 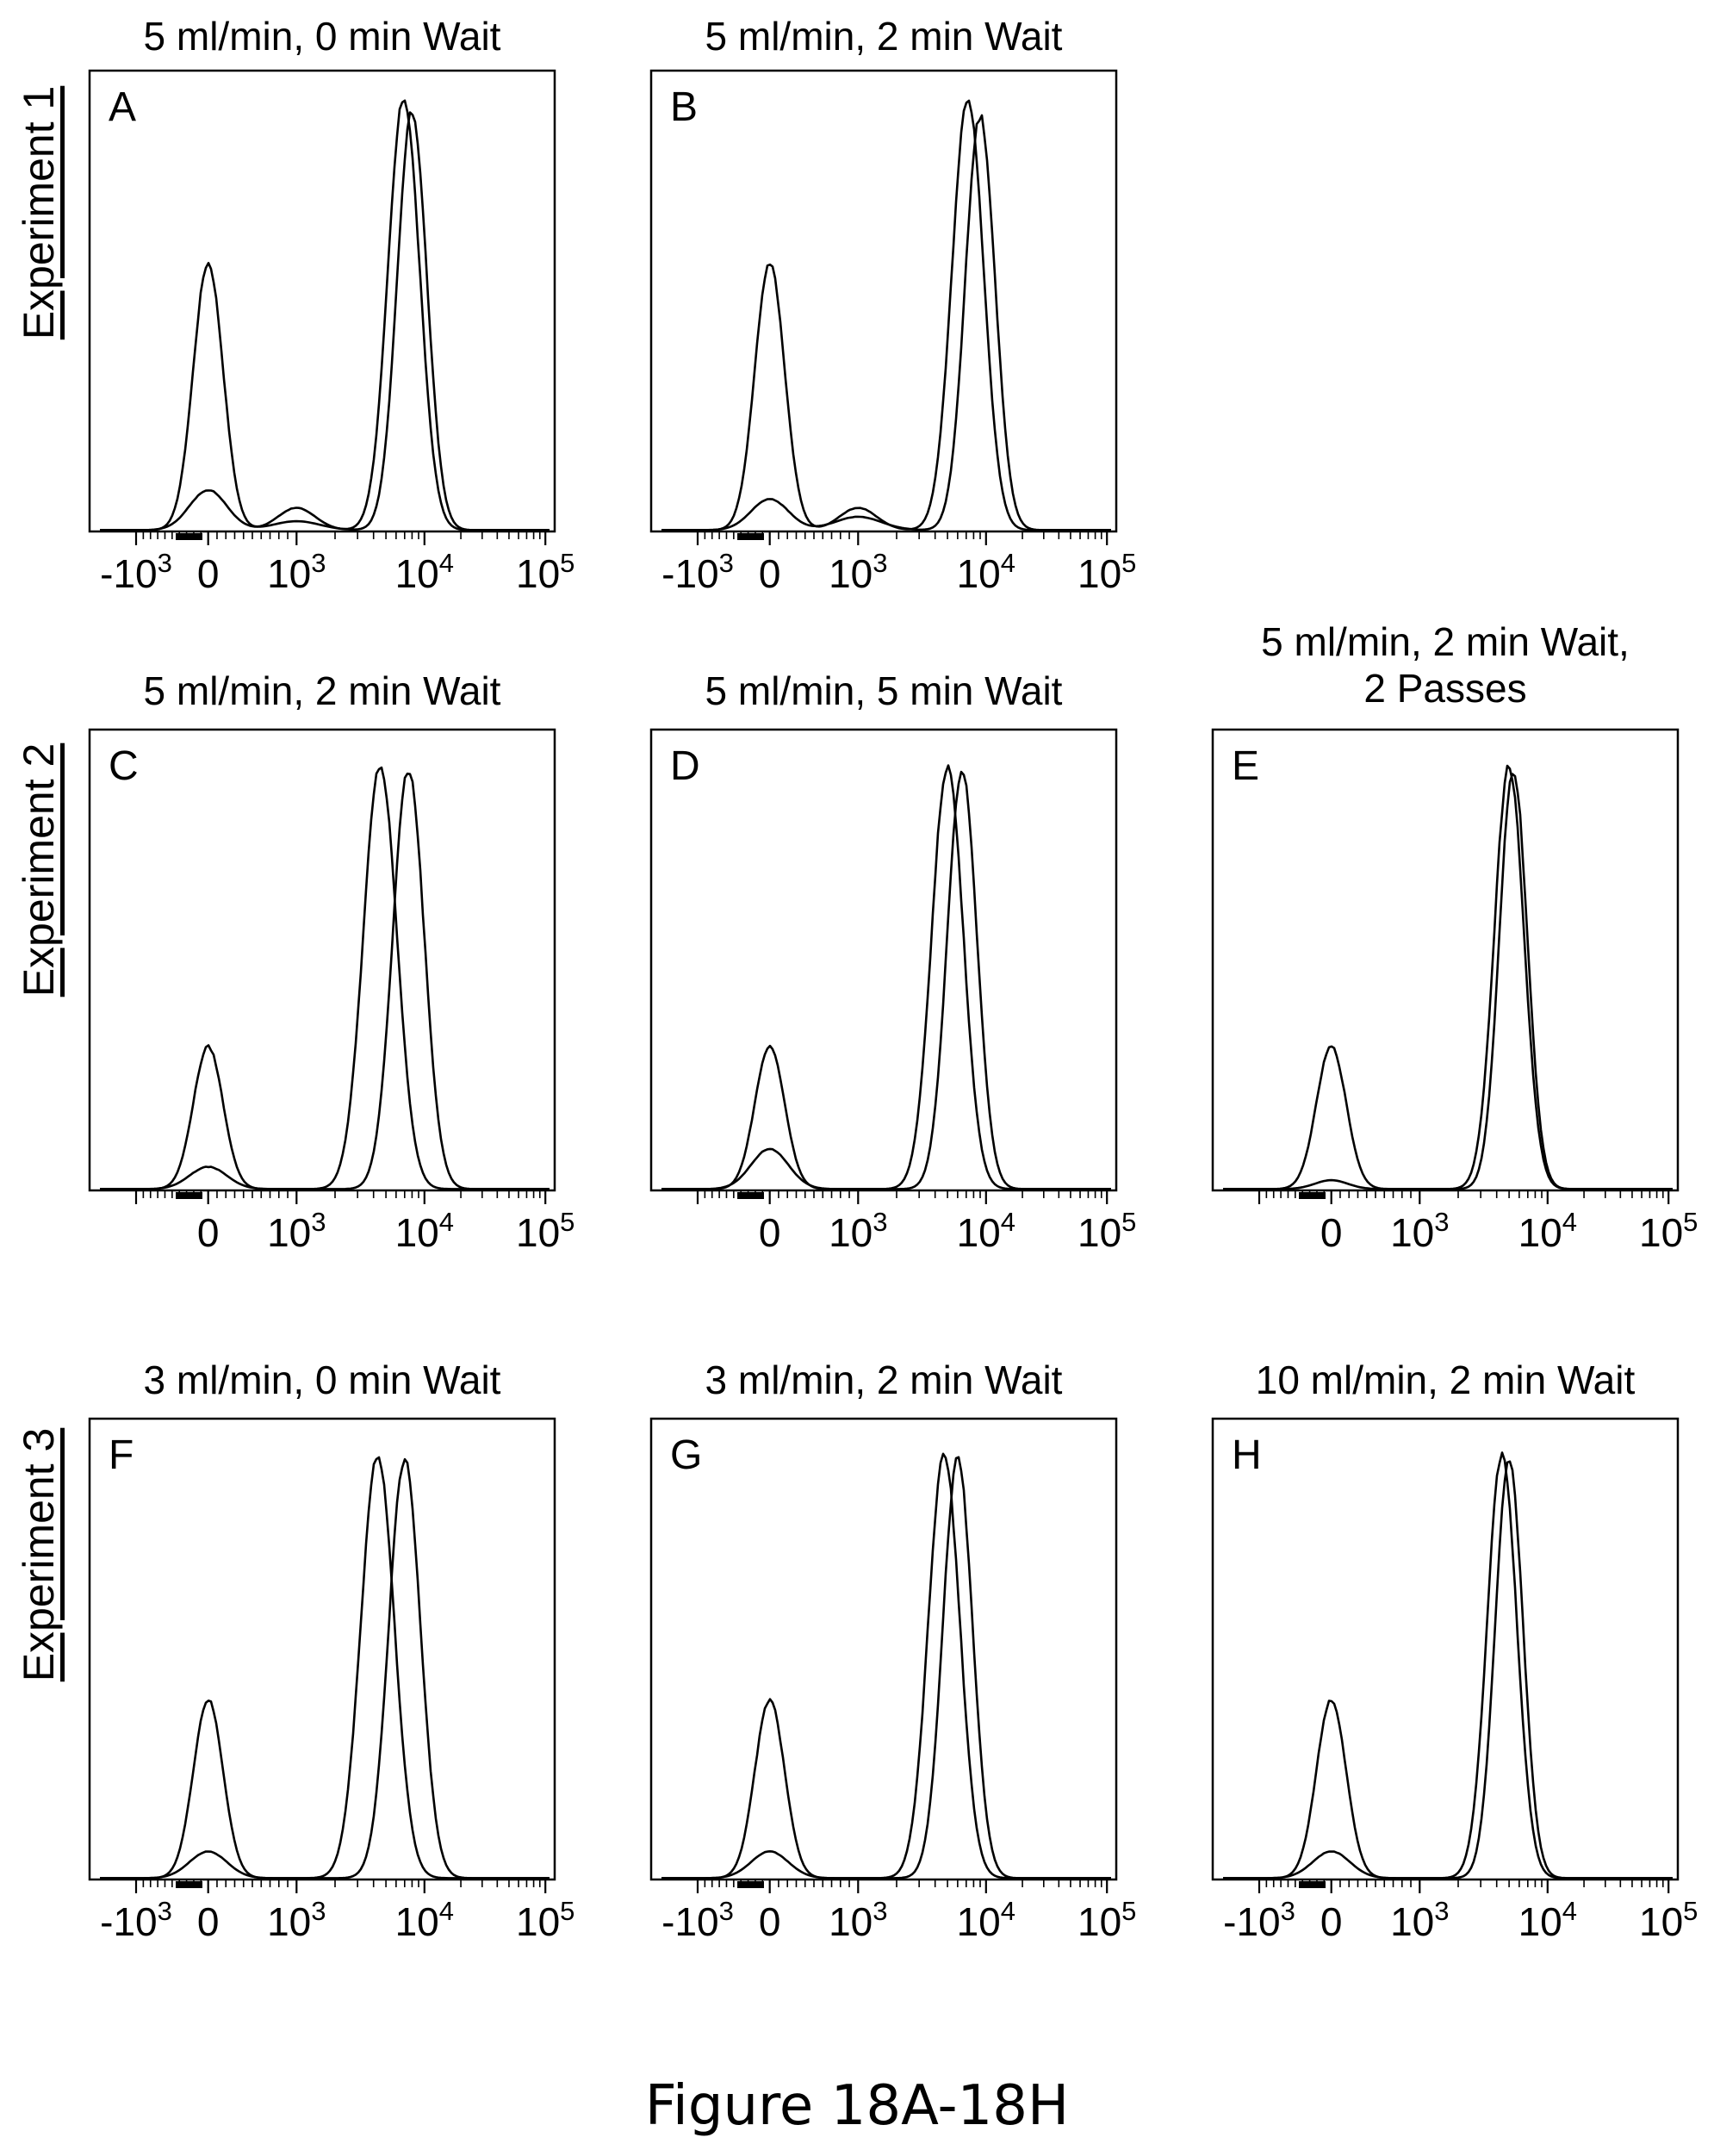 I want to click on histogram-panel-f: F -103 0 10³ 10⁴ 10⁵, so click(x=331, y=1681).